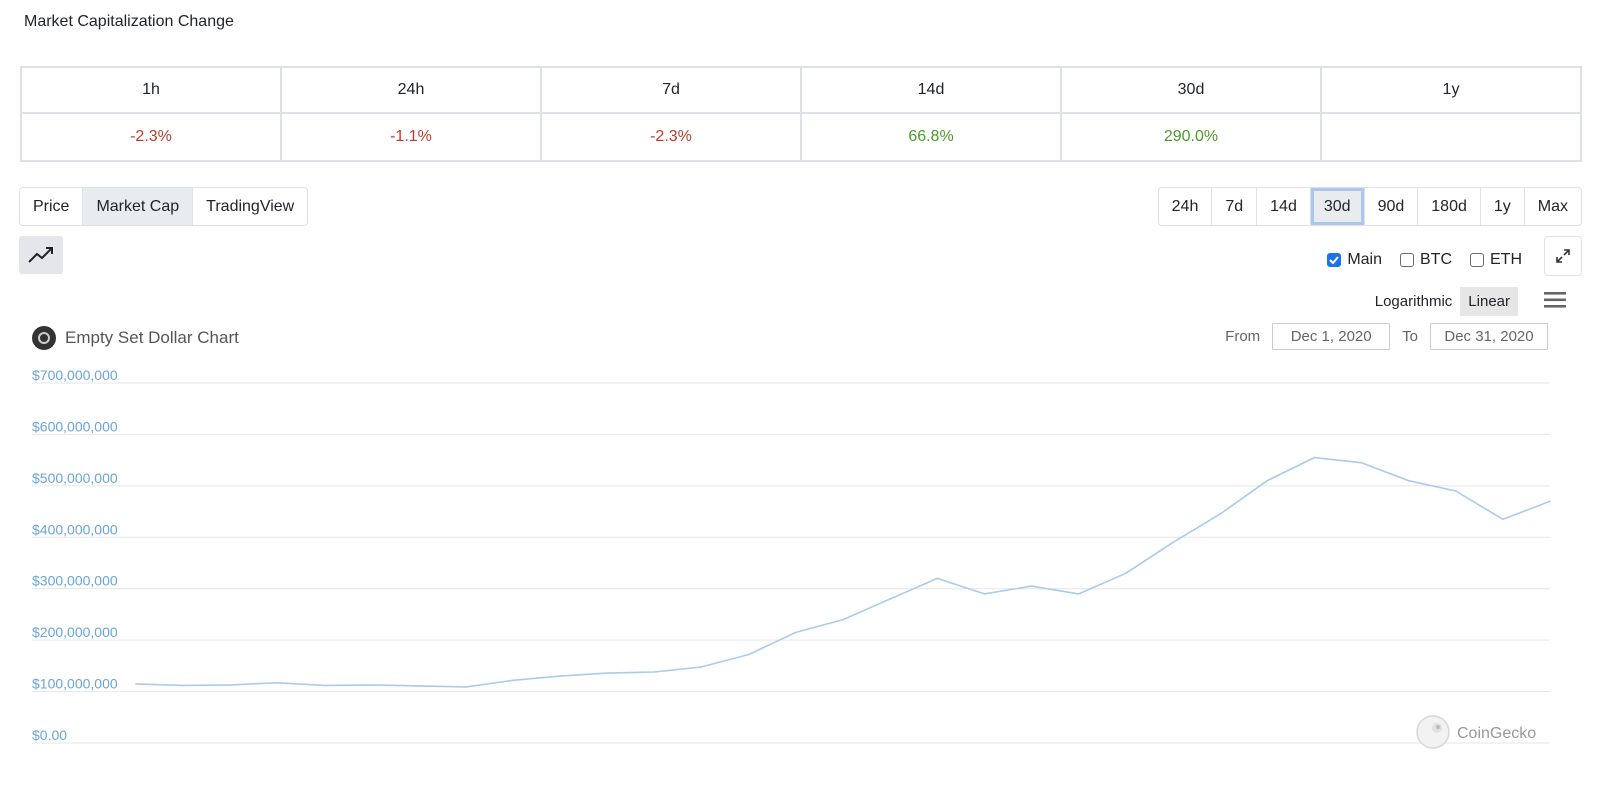  I want to click on checkmark-icon, so click(1334, 260).